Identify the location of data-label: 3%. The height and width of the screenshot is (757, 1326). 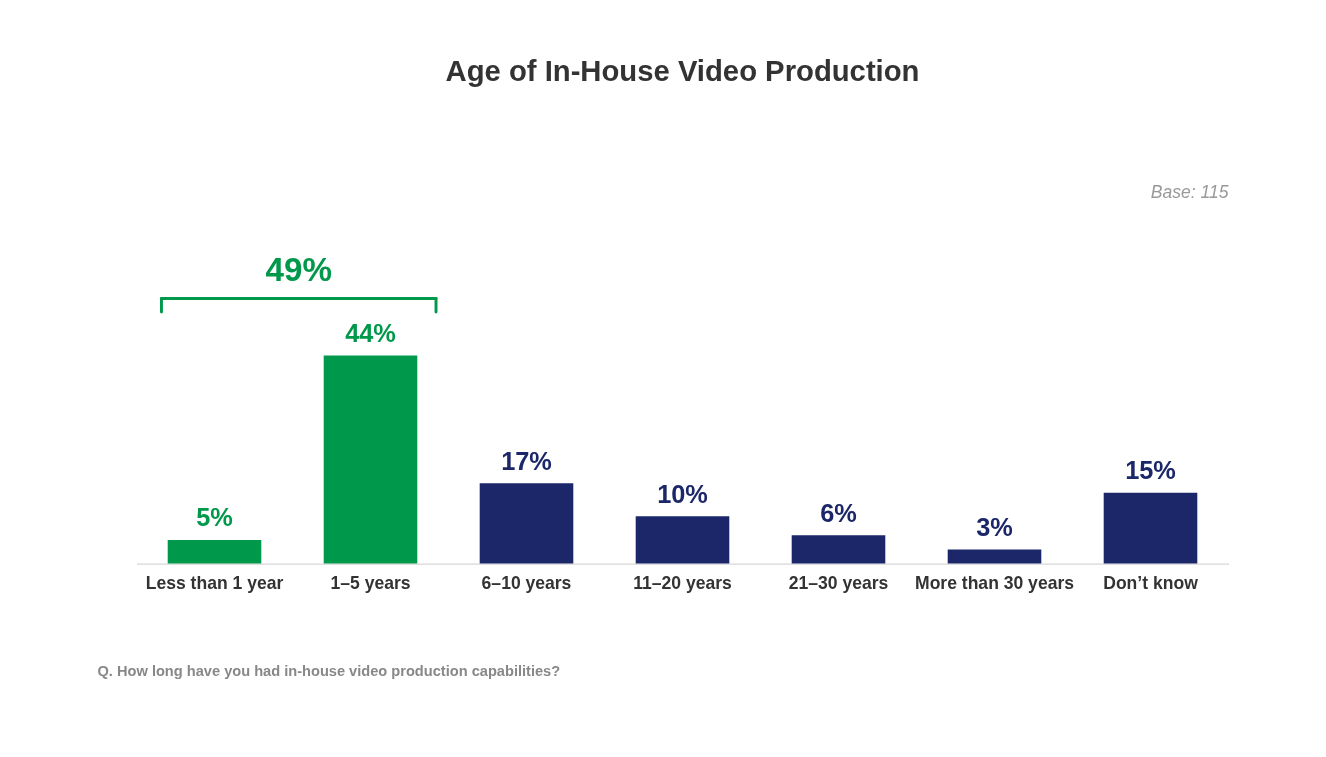
(994, 526).